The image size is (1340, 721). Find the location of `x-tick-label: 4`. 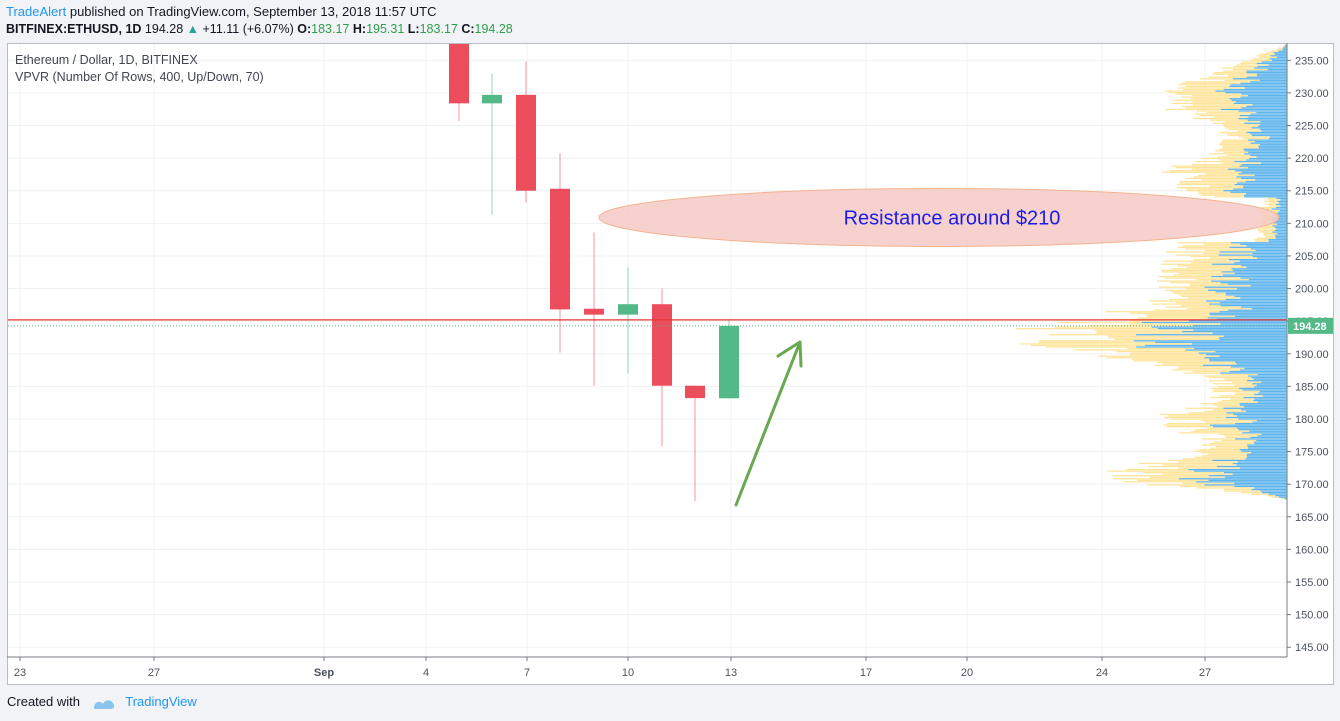

x-tick-label: 4 is located at coordinates (426, 673).